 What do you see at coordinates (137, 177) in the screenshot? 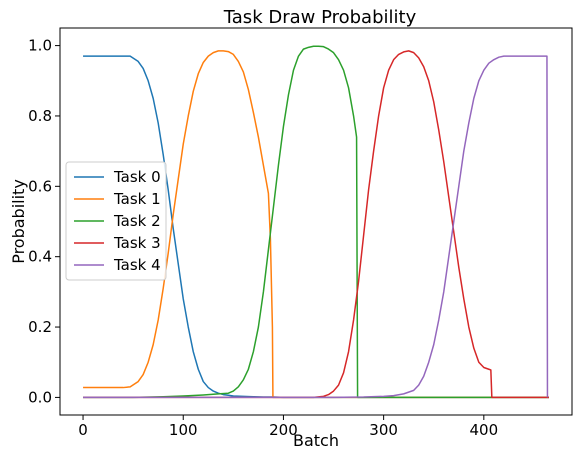
I see `legend-label-task-0: Task 0` at bounding box center [137, 177].